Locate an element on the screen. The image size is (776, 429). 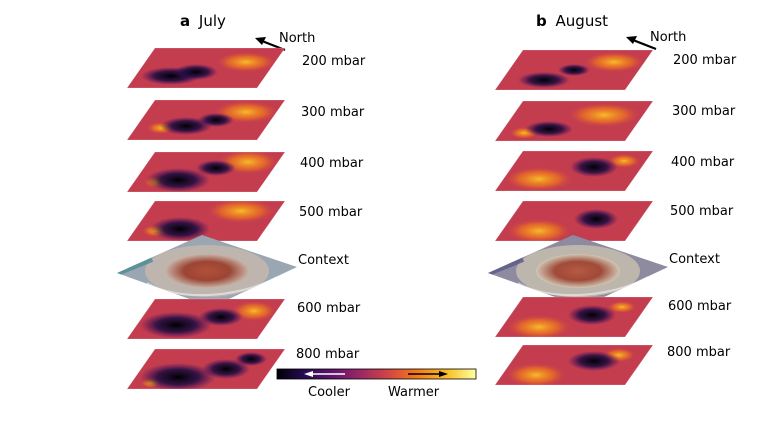
colorbar: Cooler Warmer is located at coordinates (376, 384).